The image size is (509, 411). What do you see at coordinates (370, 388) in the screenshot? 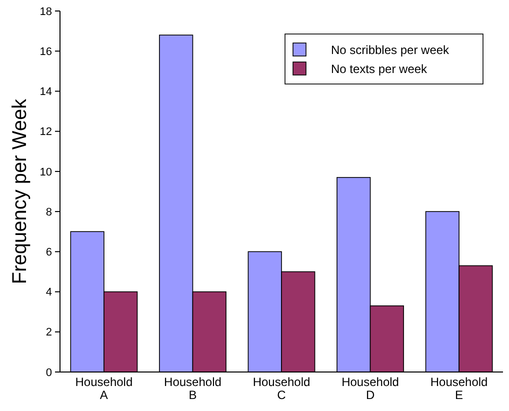
I see `x-tick-label: Household D` at bounding box center [370, 388].